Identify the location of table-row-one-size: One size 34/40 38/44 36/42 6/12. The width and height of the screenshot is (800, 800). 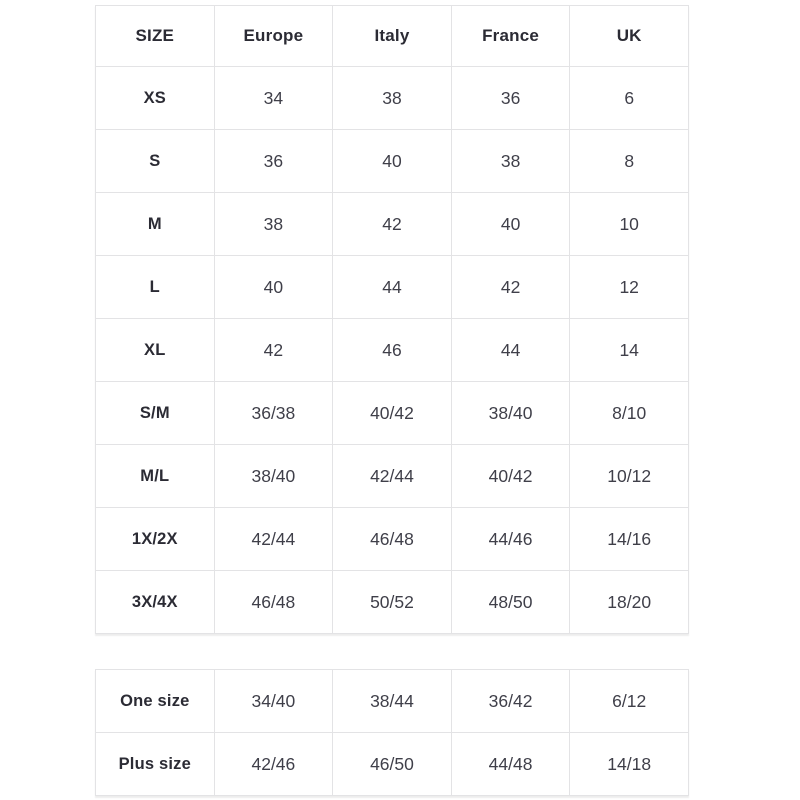
(392, 701).